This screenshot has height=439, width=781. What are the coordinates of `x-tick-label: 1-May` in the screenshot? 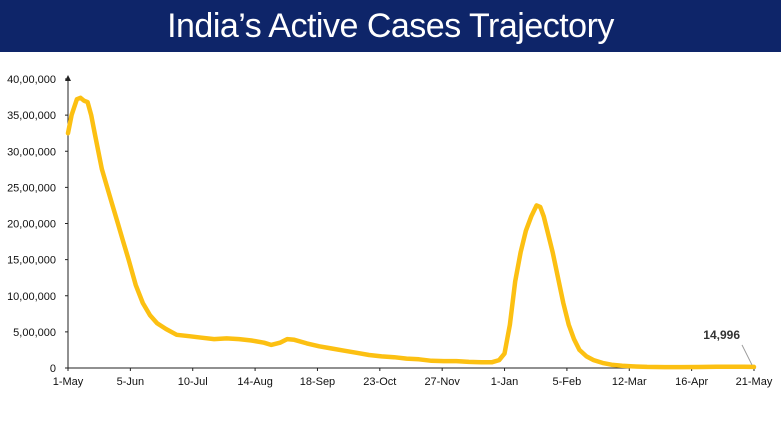 It's located at (68, 382).